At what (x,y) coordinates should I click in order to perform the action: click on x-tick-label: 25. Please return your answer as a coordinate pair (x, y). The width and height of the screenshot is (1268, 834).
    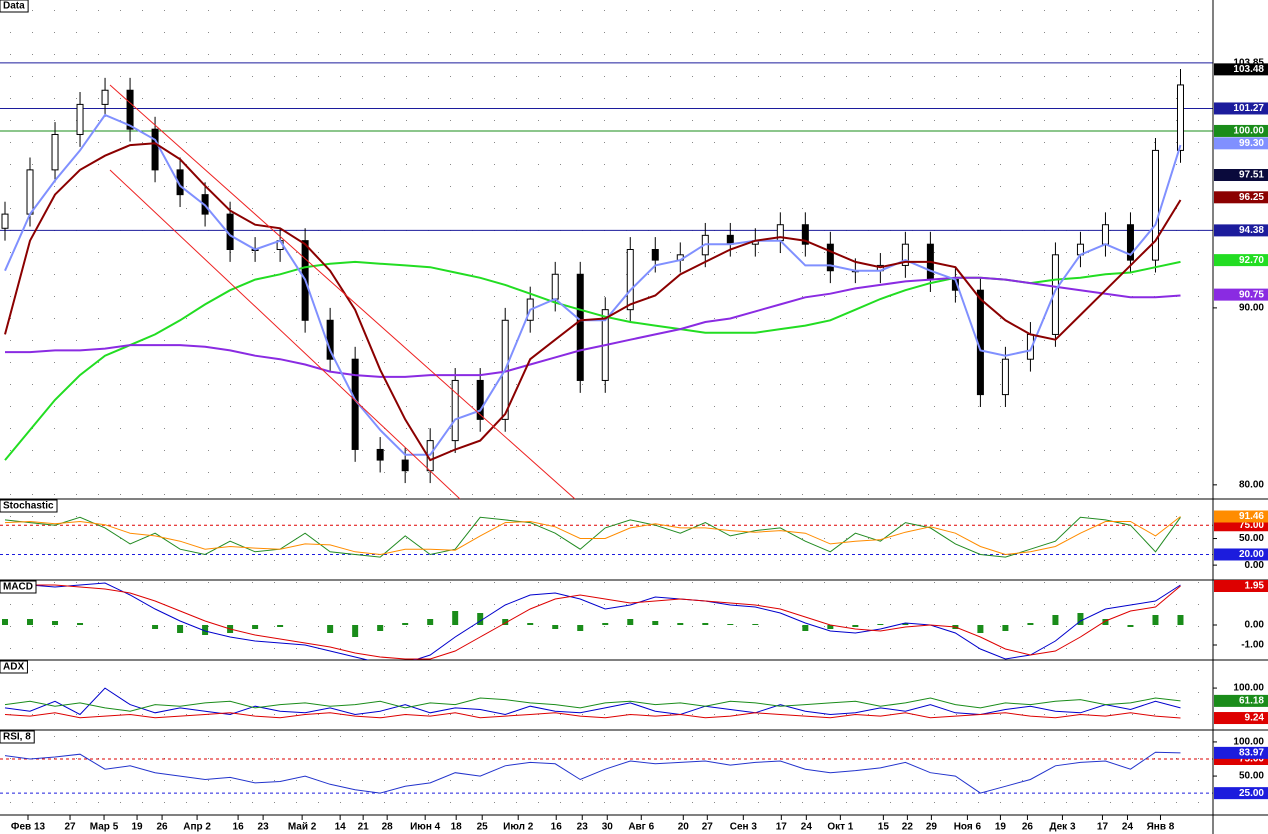
    Looking at the image, I should click on (483, 827).